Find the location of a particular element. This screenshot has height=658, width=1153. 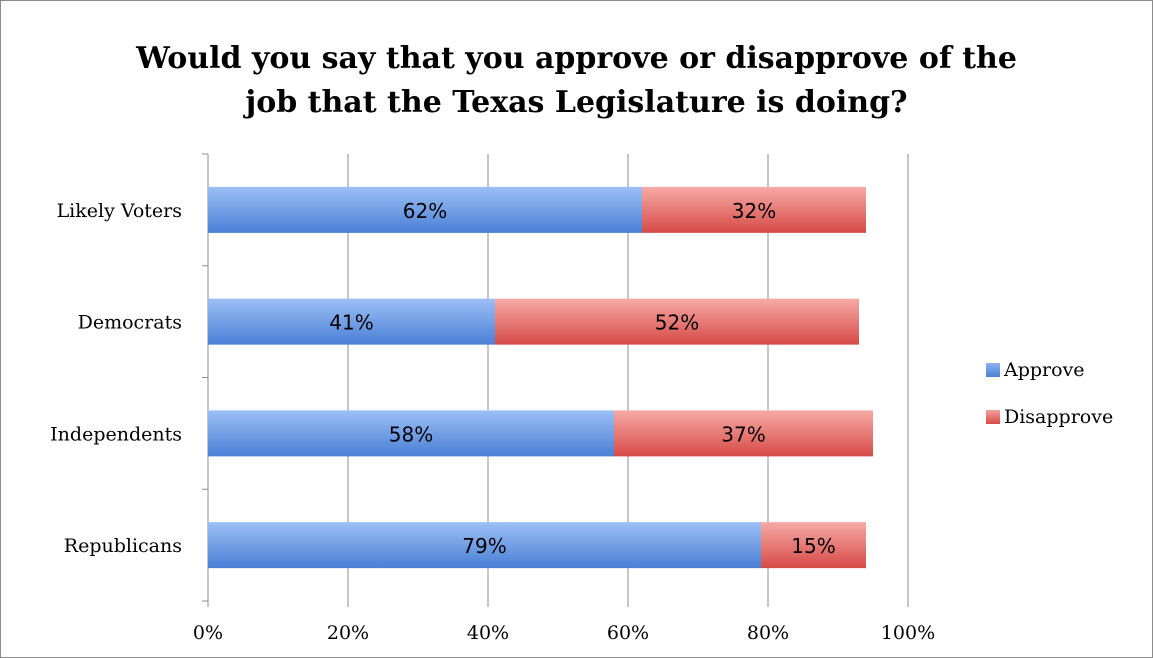

data-label: 37% is located at coordinates (743, 434).